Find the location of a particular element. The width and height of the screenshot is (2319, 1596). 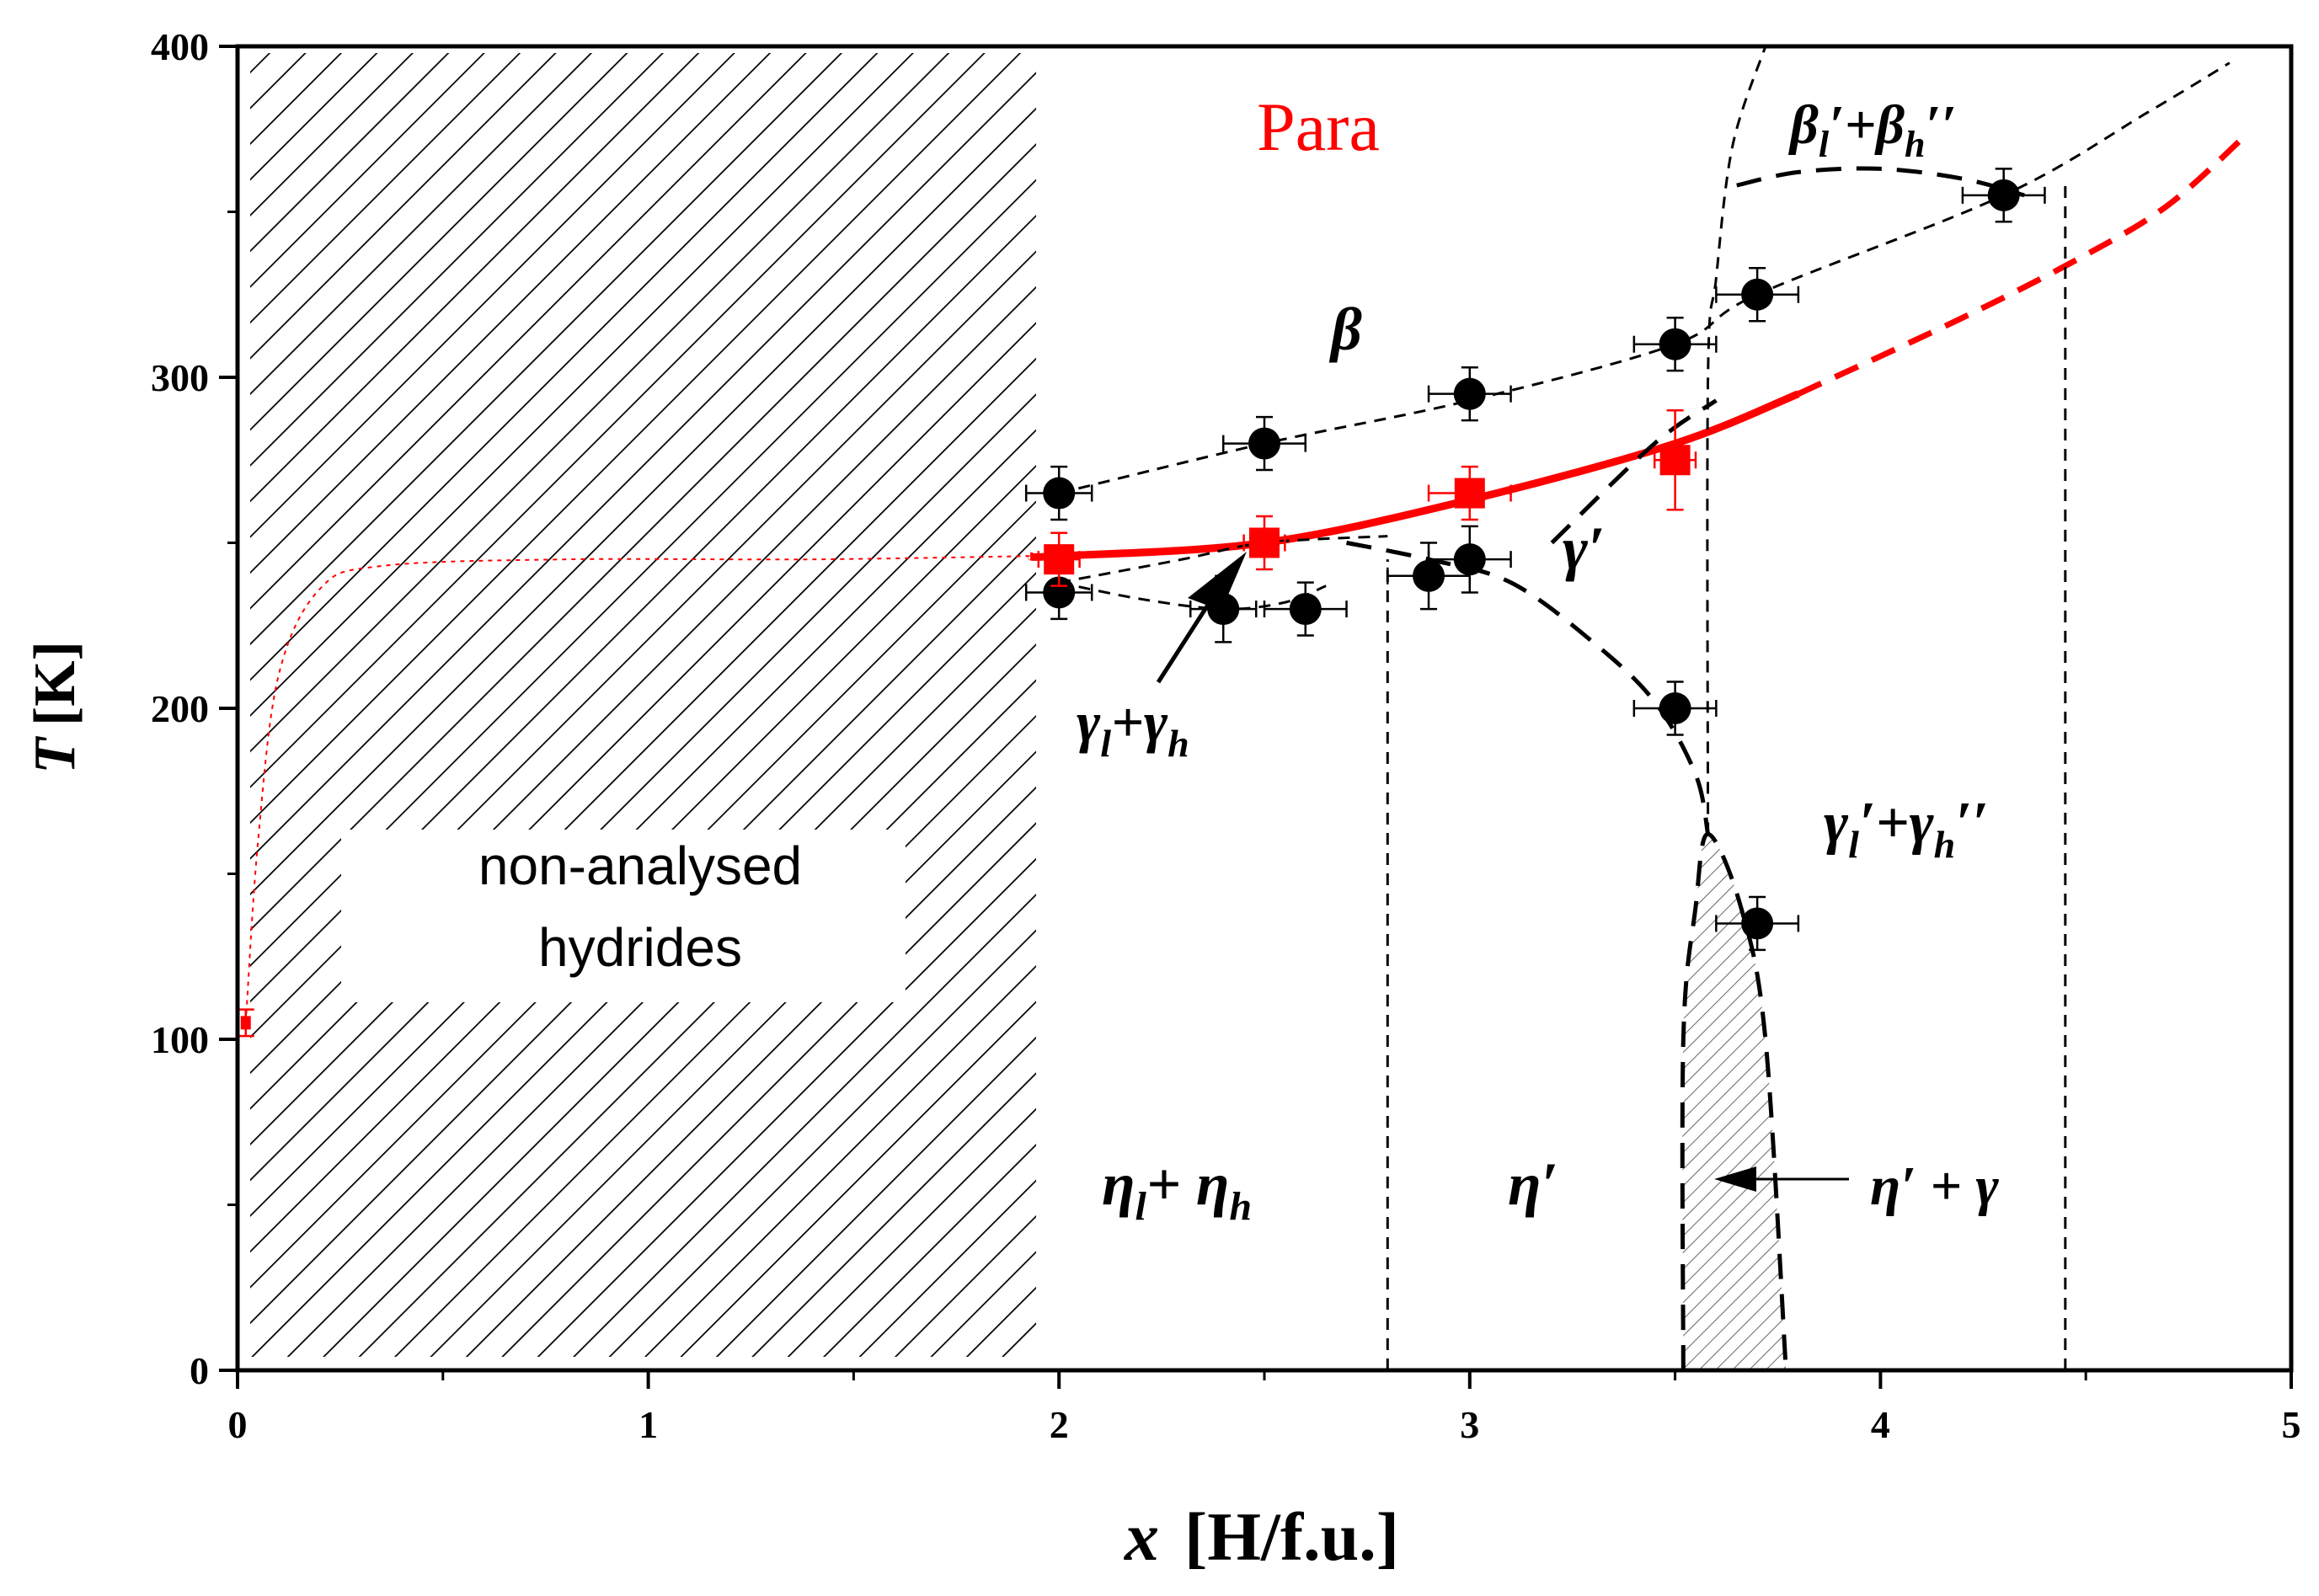

bp-e: ′′ is located at coordinates (1942, 125).